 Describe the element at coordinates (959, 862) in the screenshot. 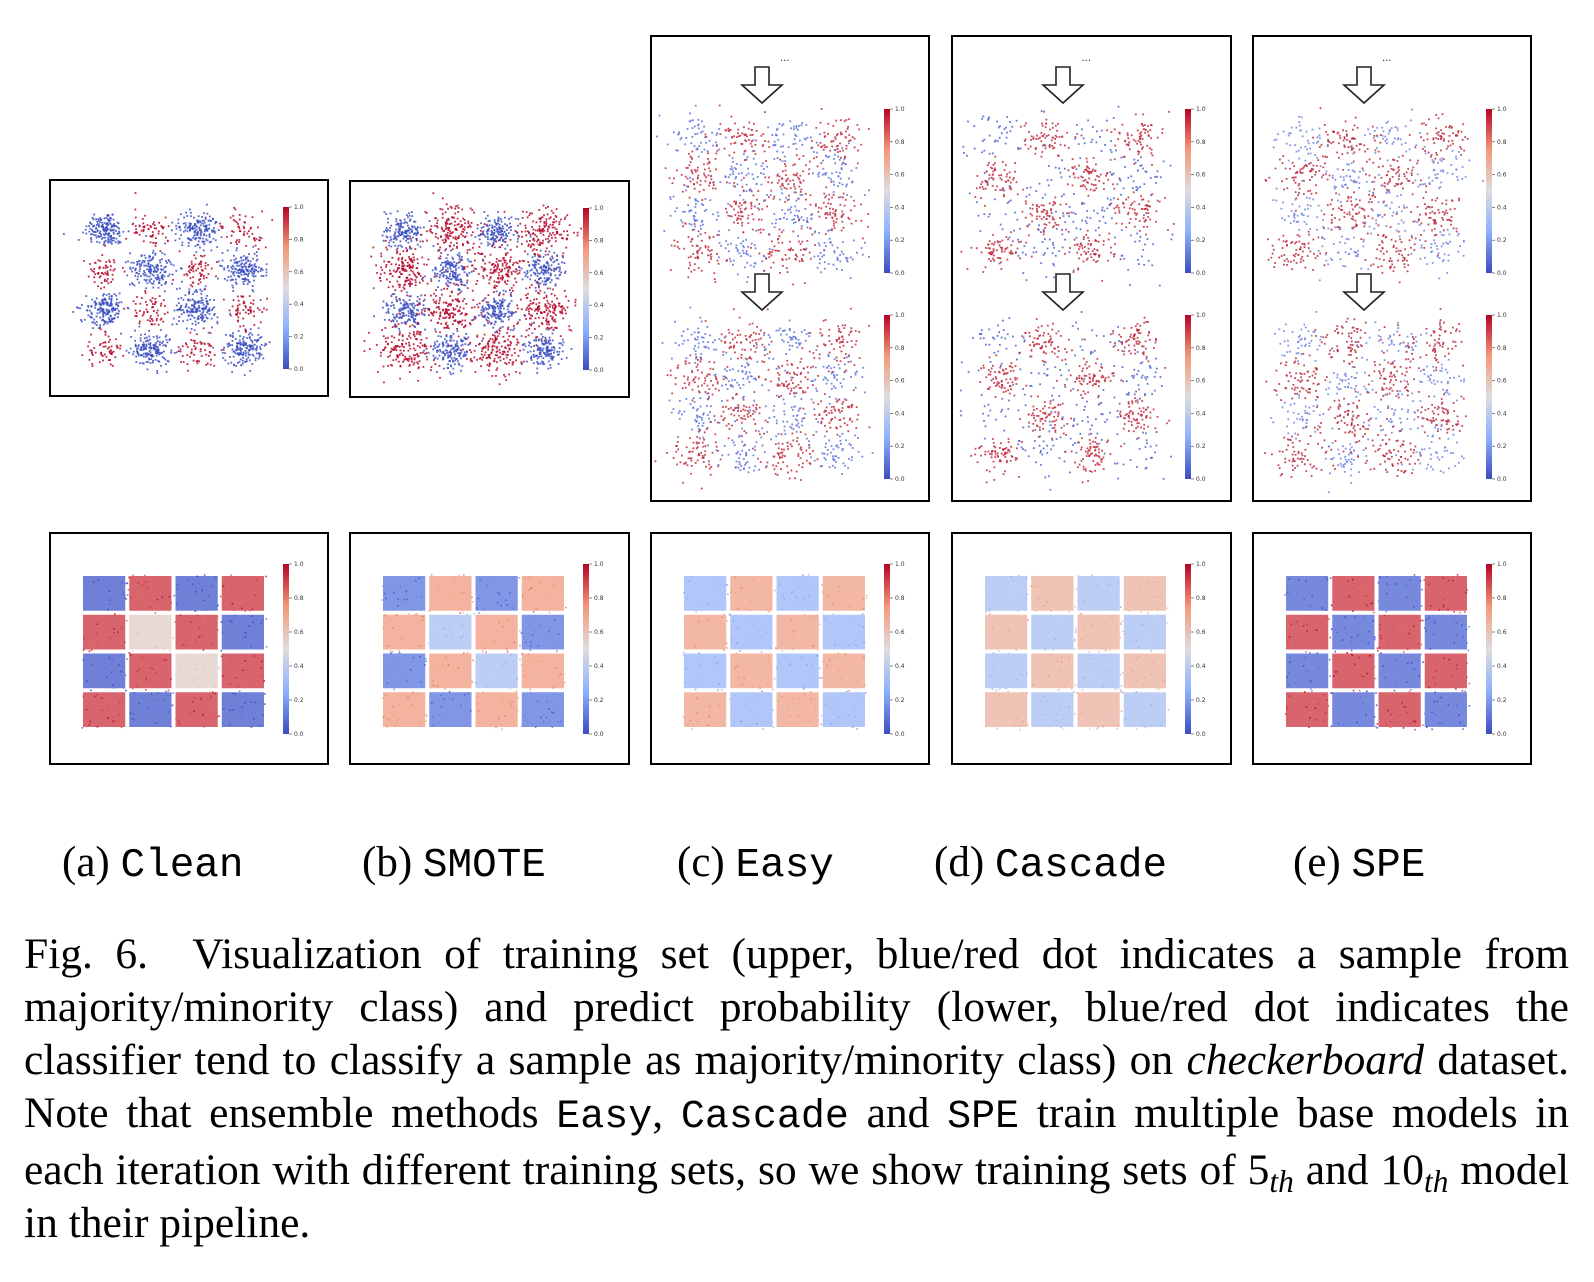

I see `subfigure-letter: (d)` at that location.